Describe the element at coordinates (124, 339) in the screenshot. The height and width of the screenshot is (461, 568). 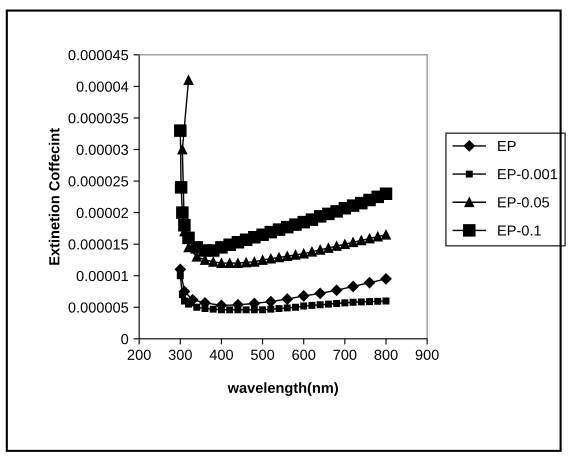
I see `y-tick-label: 0` at that location.